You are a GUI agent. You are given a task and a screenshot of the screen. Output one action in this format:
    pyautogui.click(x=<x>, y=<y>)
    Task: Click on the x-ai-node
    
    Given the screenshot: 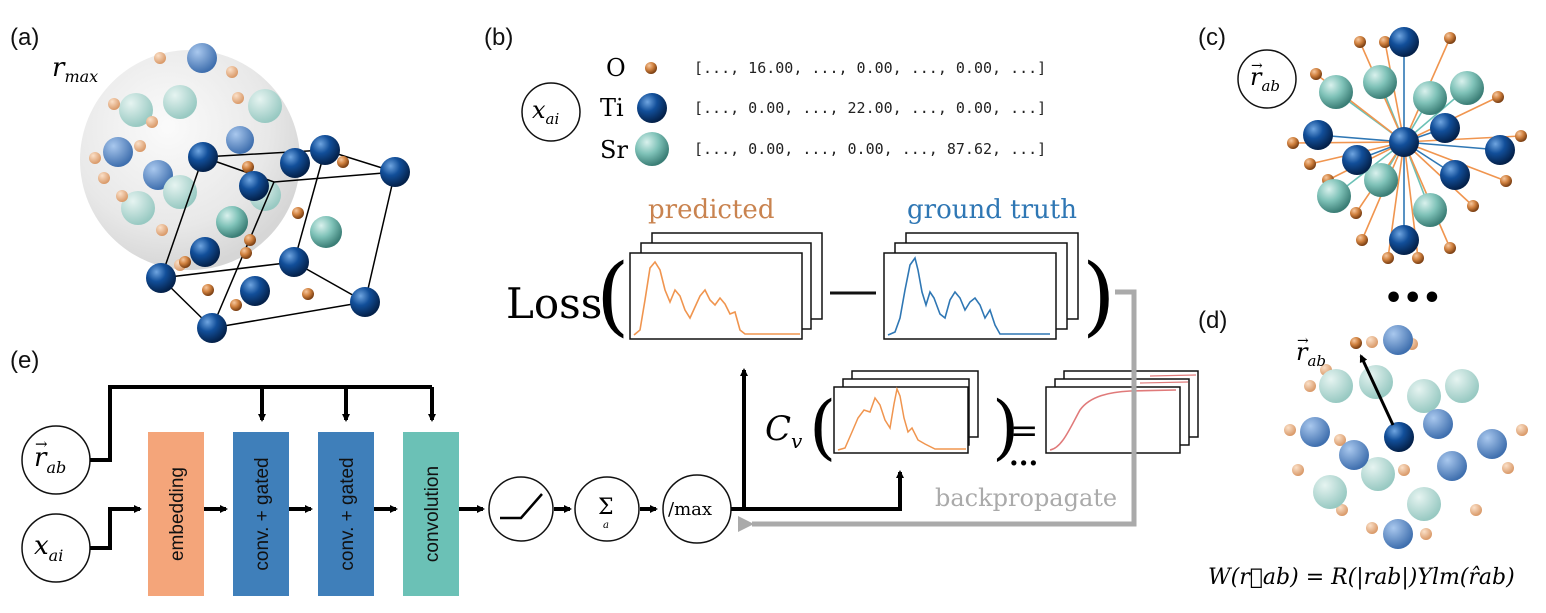 What is the action you would take?
    pyautogui.click(x=551, y=112)
    